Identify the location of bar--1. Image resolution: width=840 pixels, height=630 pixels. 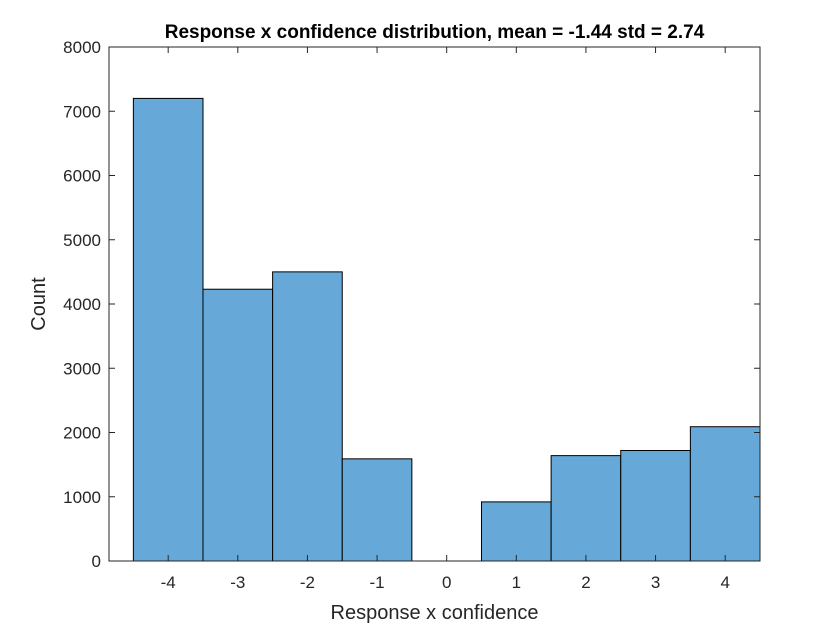
(377, 510).